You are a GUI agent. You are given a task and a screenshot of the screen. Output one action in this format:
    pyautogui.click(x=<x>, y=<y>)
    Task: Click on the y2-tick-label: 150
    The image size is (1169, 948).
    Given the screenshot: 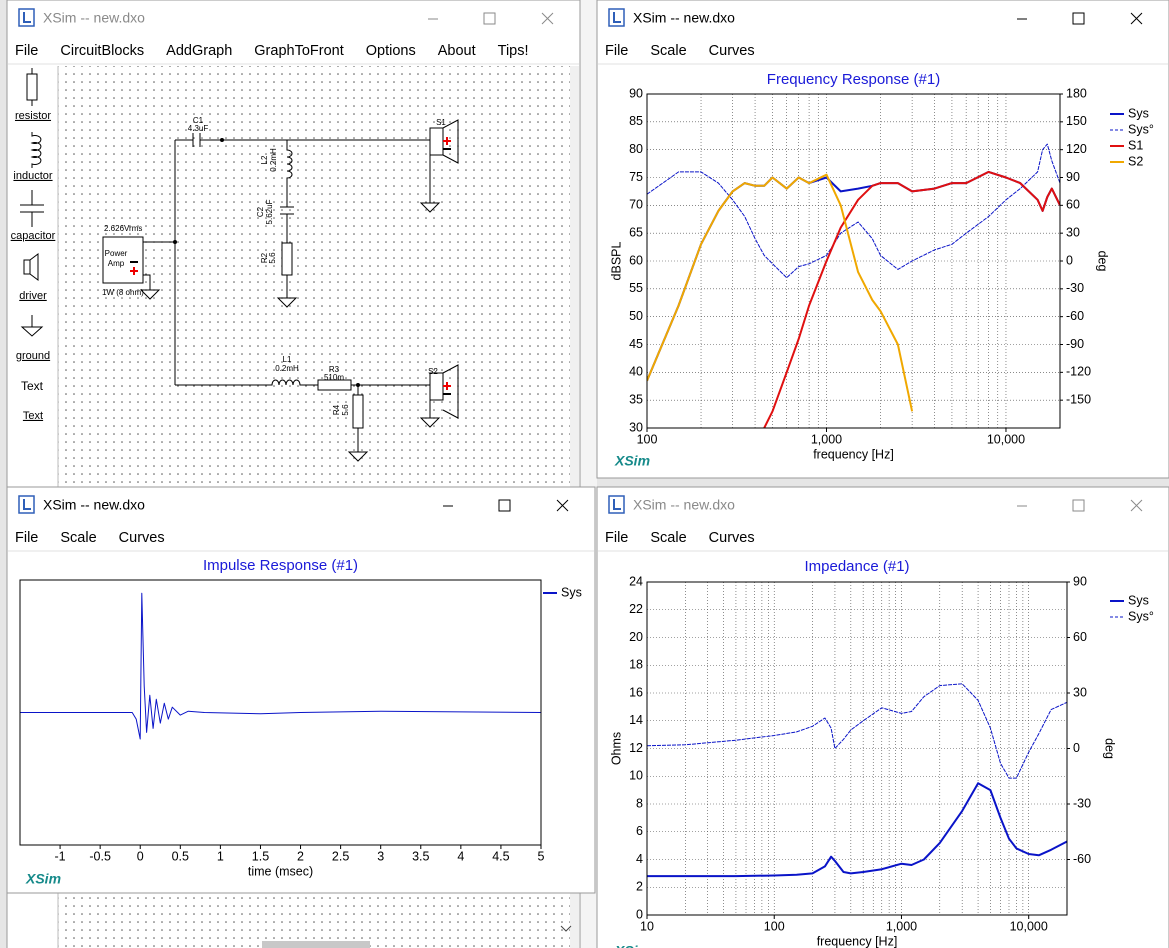 What is the action you would take?
    pyautogui.click(x=1076, y=121)
    